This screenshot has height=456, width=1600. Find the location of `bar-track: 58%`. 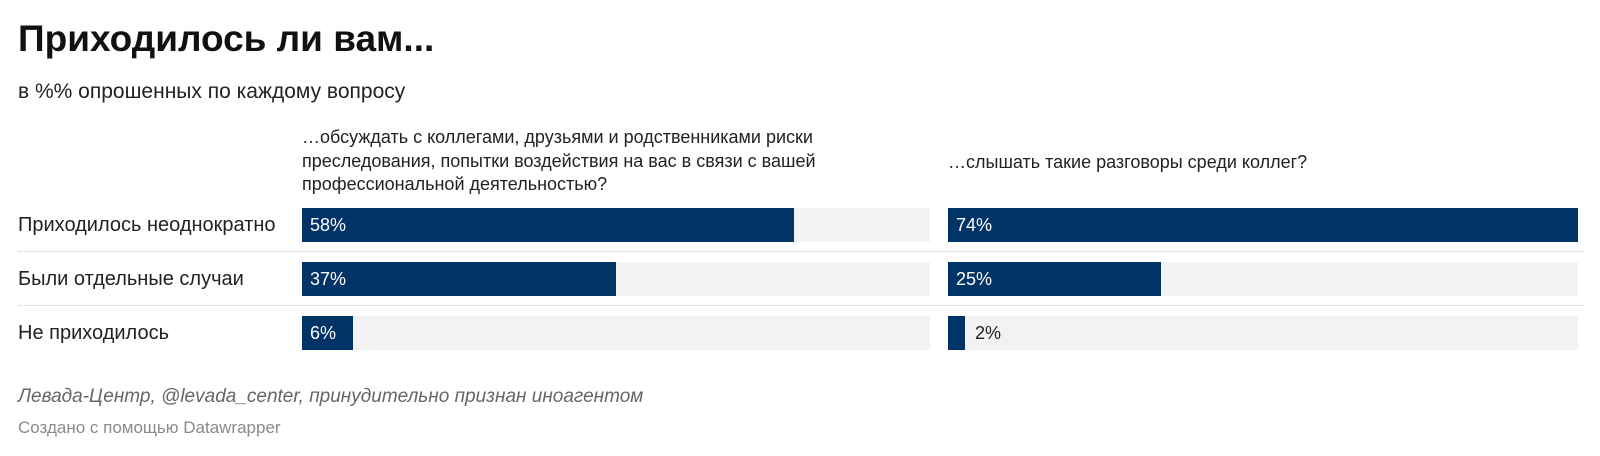

bar-track: 58% is located at coordinates (616, 225).